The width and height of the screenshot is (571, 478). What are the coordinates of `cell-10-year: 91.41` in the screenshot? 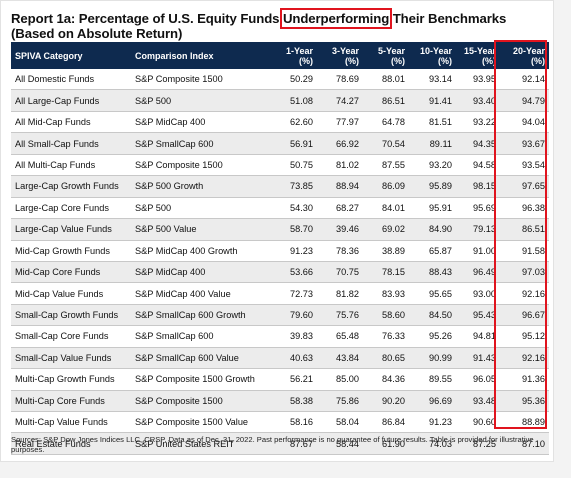 It's located at (432, 100).